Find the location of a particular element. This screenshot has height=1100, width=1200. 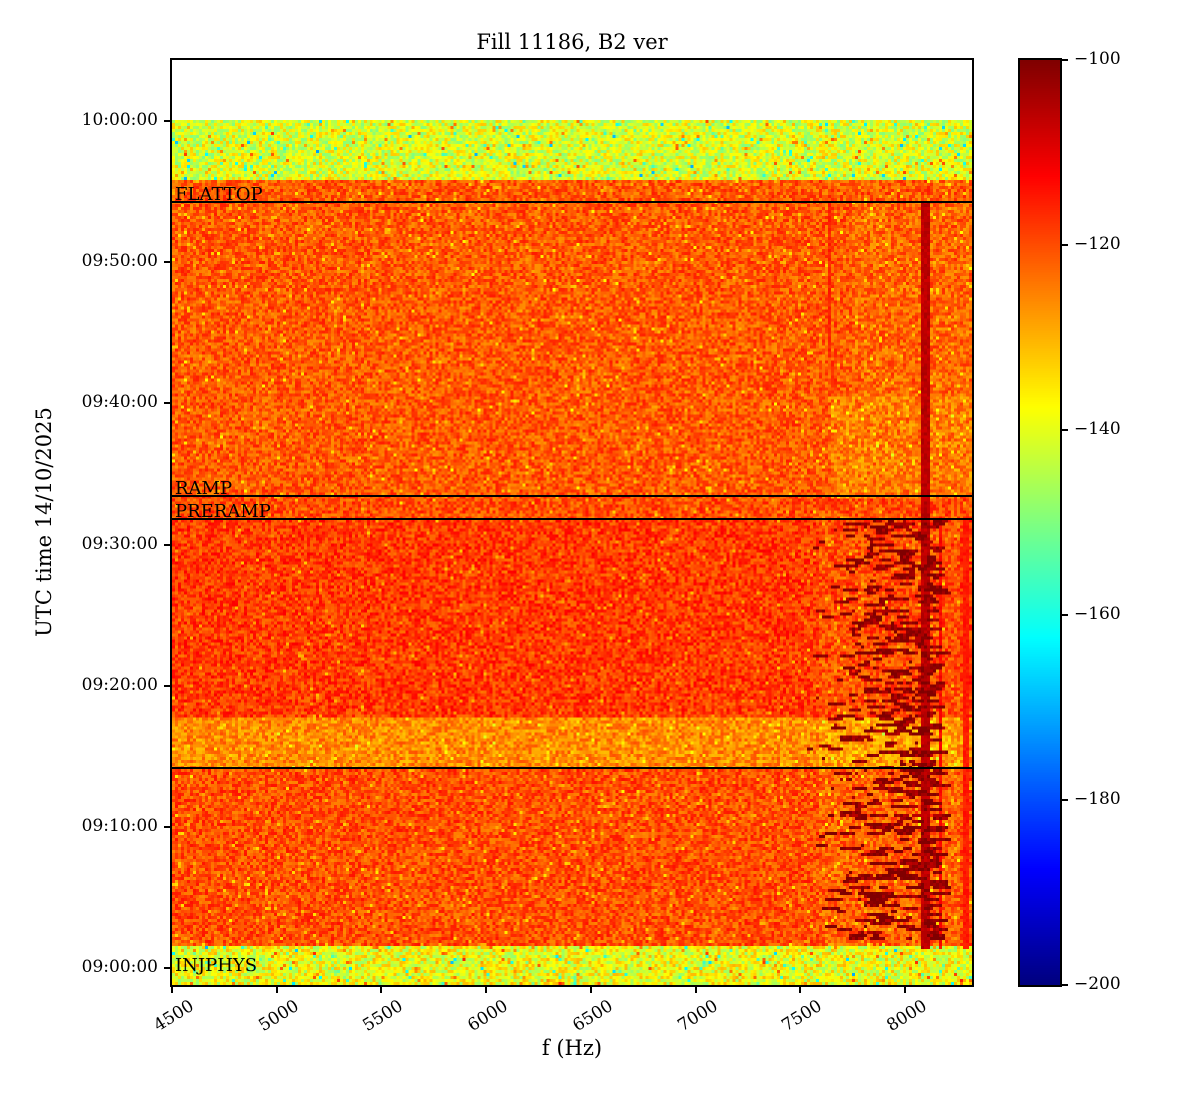

y-tick-label: 09:50:00 is located at coordinates (119, 261).